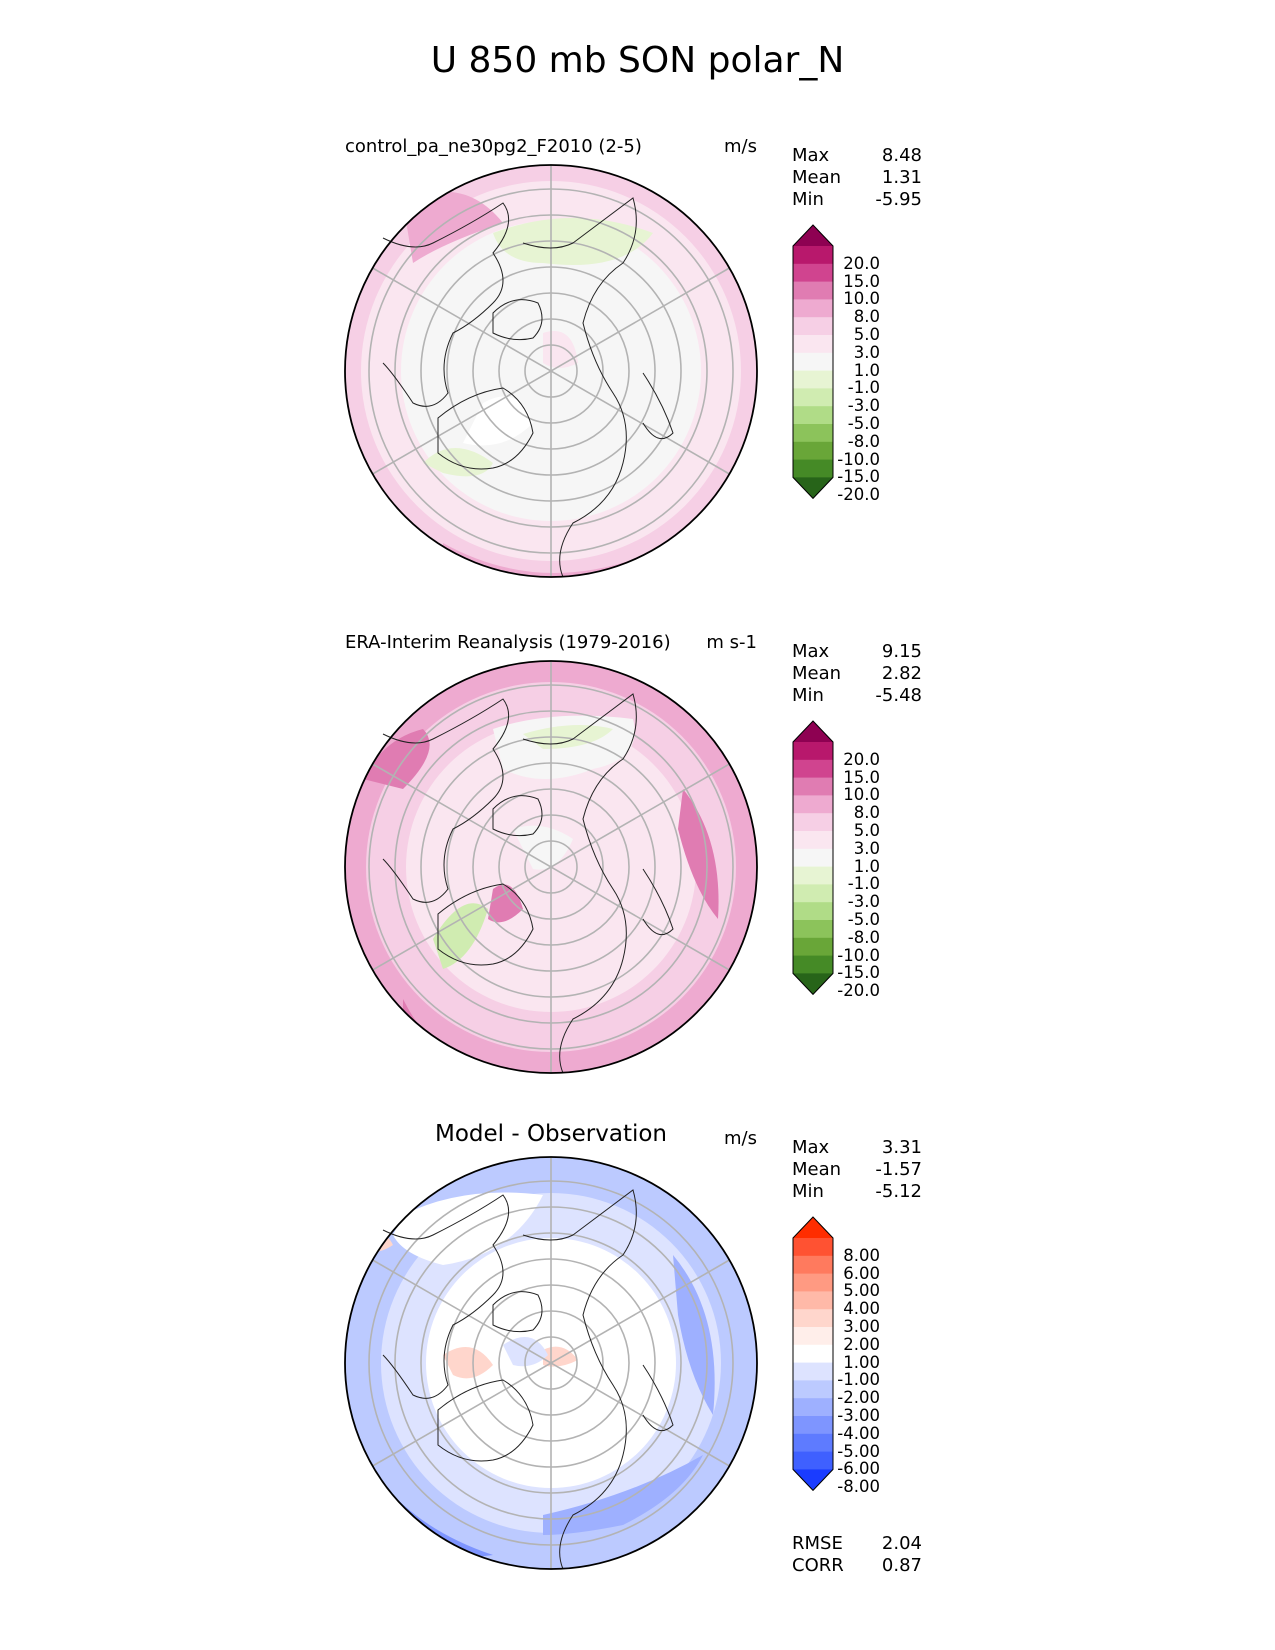  I want to click on panel-title: Model - Observation, so click(551, 1134).